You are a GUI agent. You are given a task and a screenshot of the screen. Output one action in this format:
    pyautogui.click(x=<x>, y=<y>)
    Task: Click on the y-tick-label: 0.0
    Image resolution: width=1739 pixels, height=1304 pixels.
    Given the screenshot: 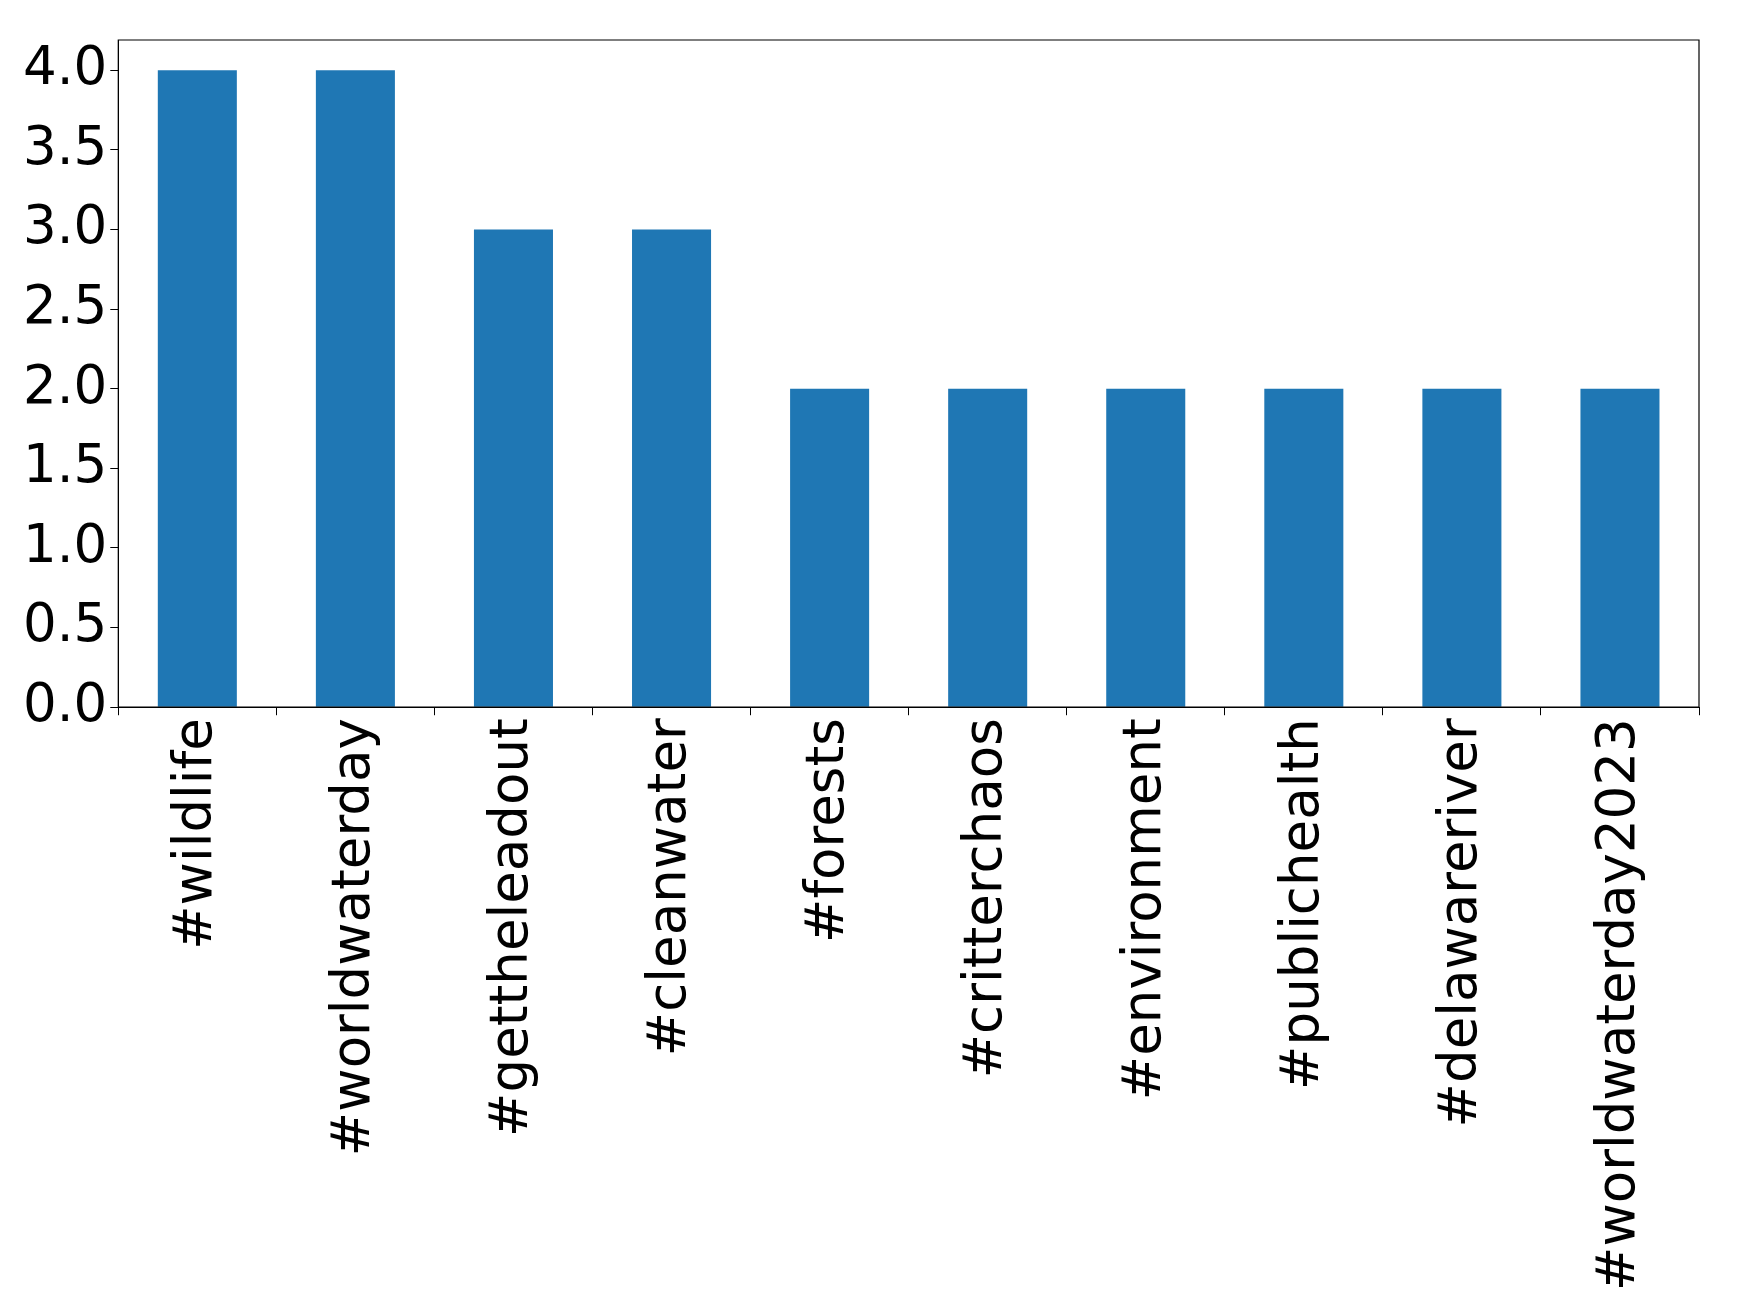 What is the action you would take?
    pyautogui.click(x=65, y=702)
    